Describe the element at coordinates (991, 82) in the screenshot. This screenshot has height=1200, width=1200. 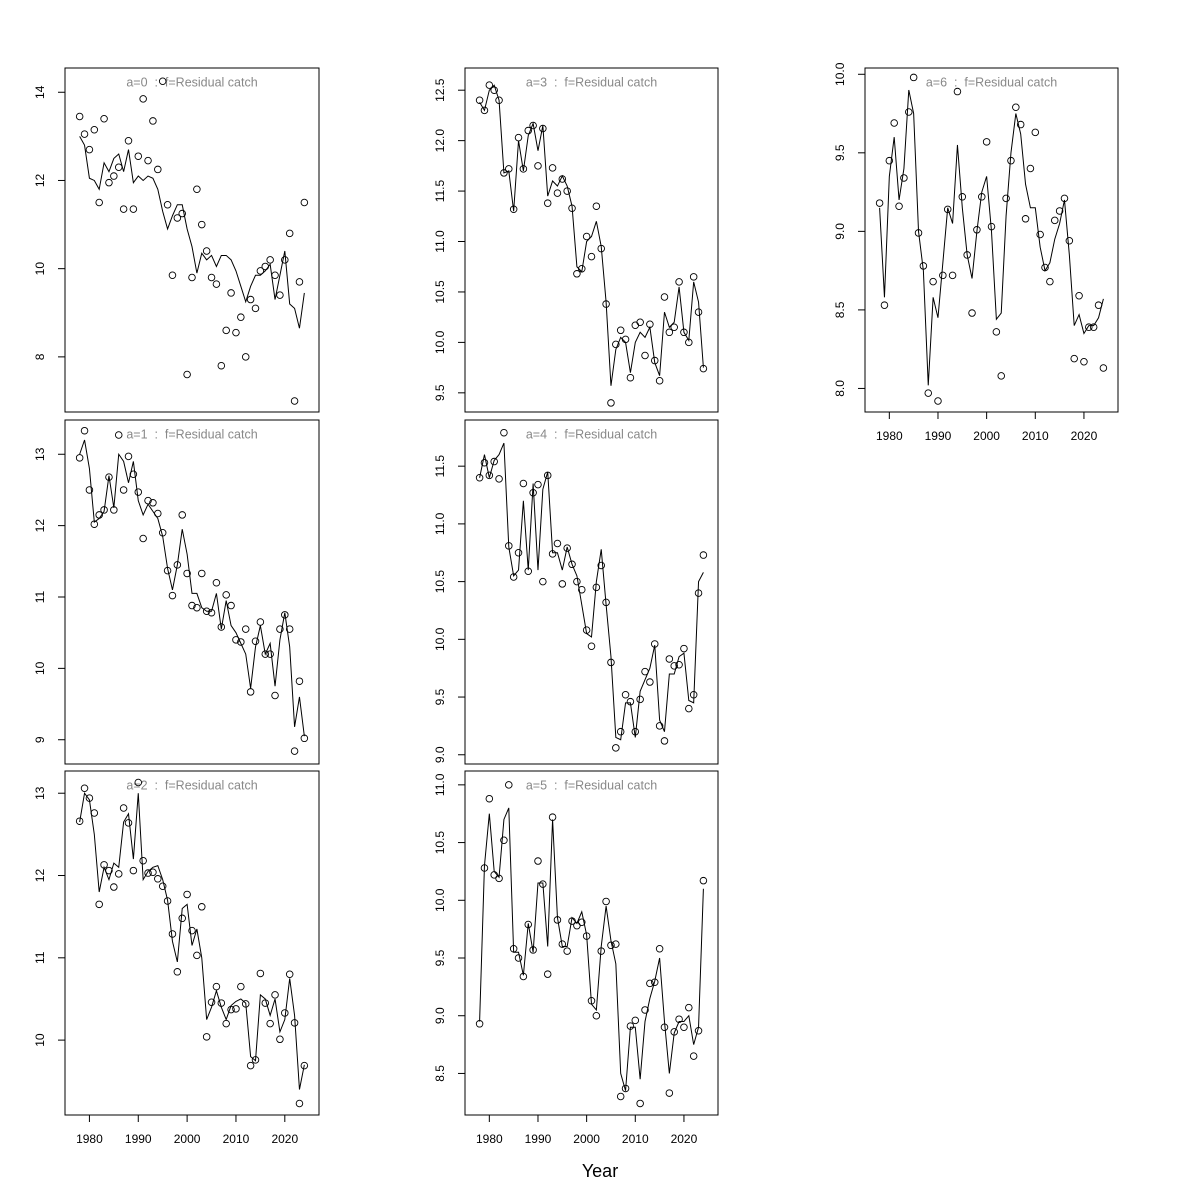
I see `panel-title: a=6 : f=Residual catch` at that location.